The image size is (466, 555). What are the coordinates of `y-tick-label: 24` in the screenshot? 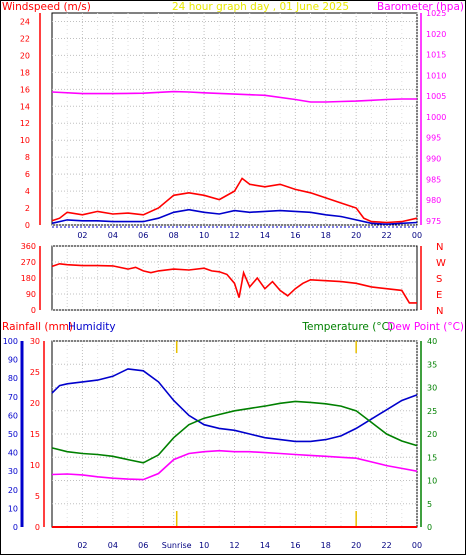 It's located at (25, 21).